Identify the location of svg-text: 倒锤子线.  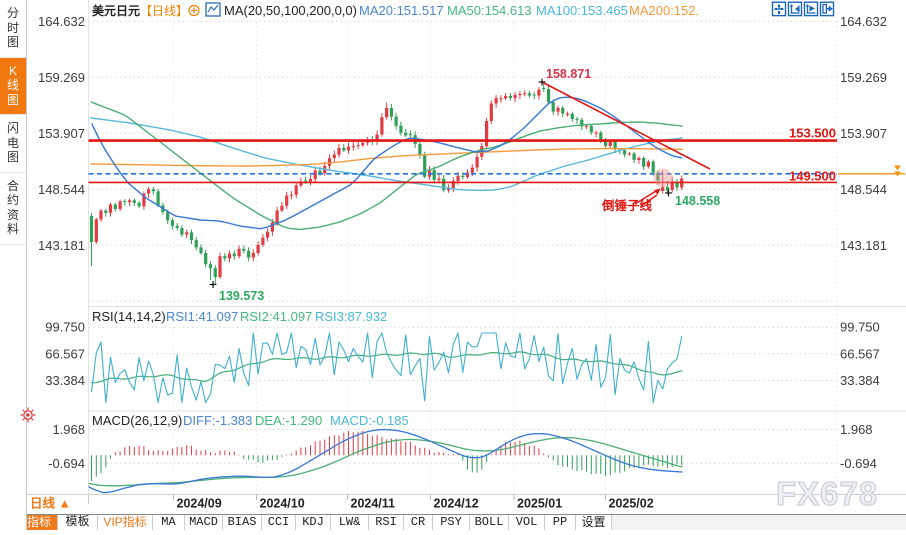
(627, 205).